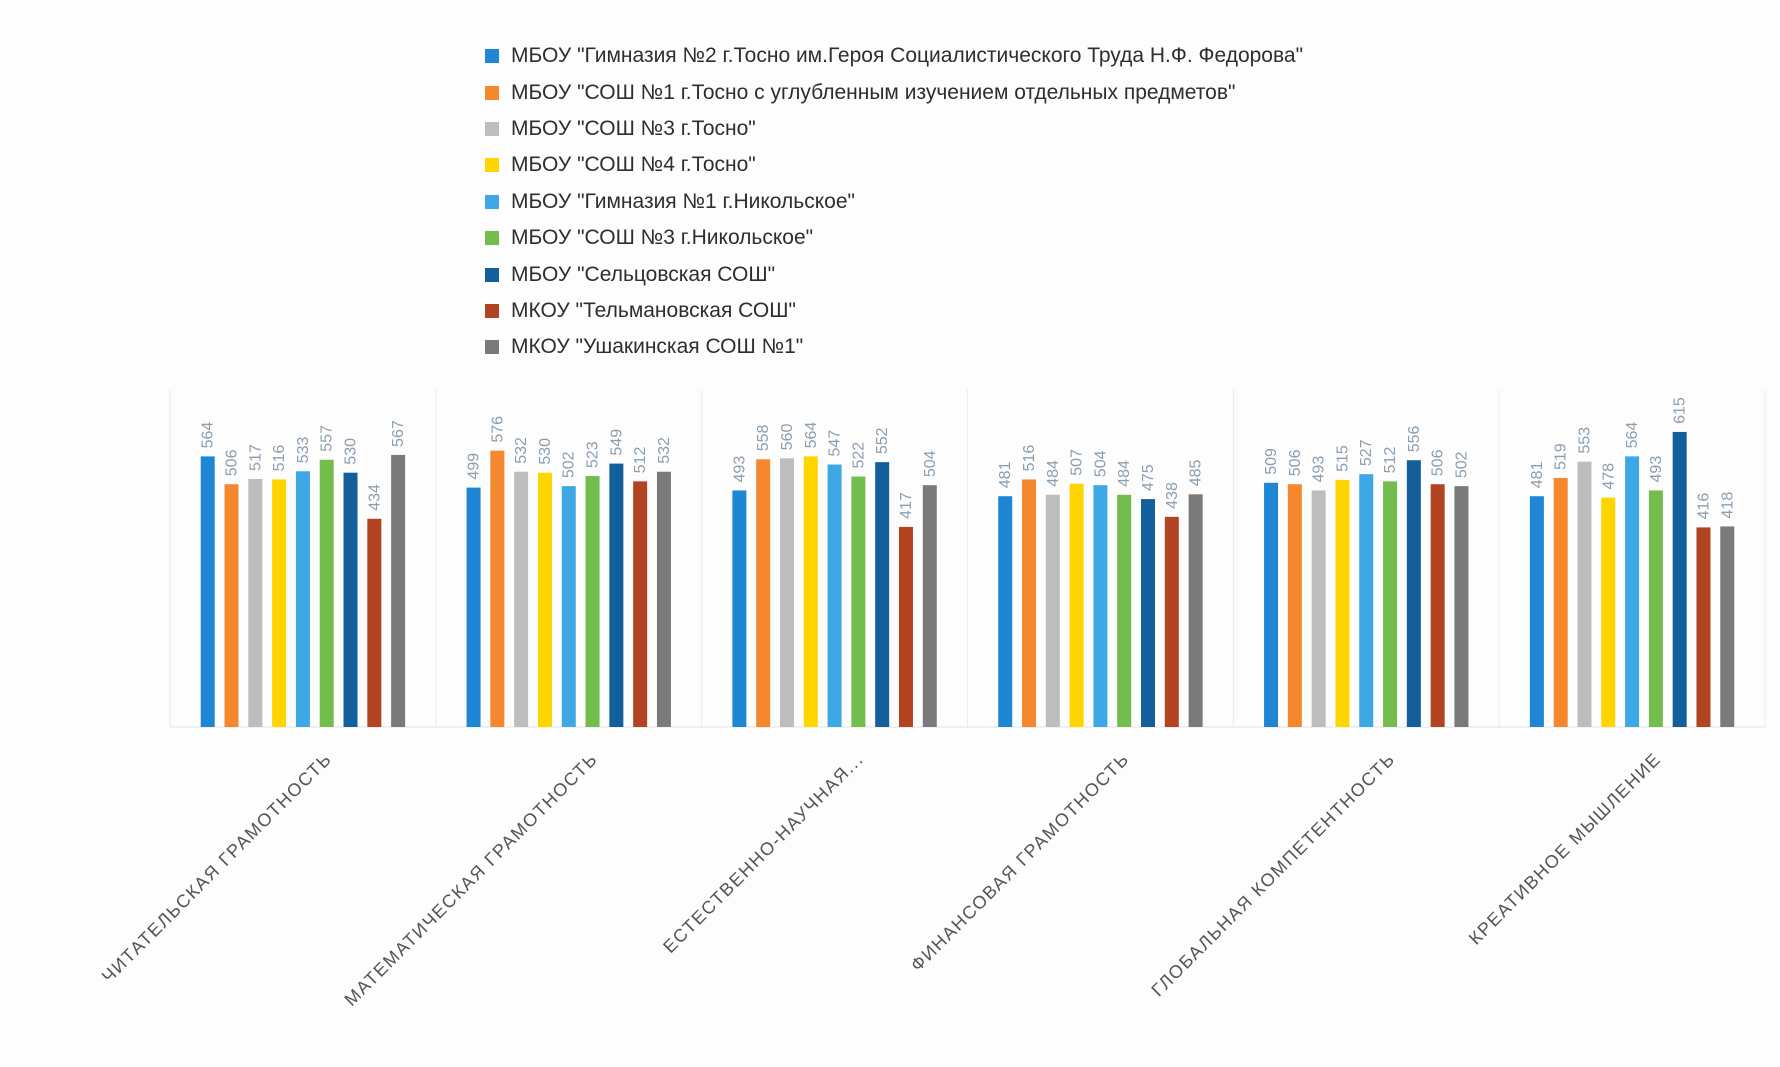 This screenshot has width=1780, height=1067. Describe the element at coordinates (1680, 410) in the screenshot. I see `data-label: 615` at that location.